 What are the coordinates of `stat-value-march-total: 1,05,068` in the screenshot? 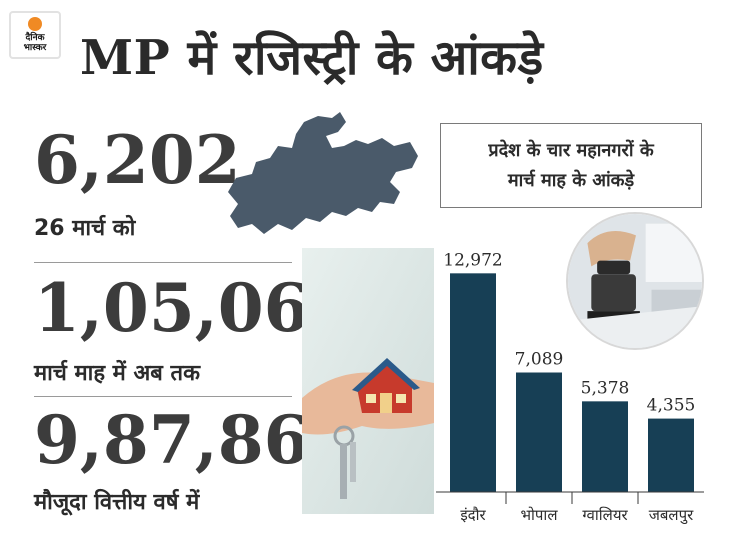 It's located at (195, 308).